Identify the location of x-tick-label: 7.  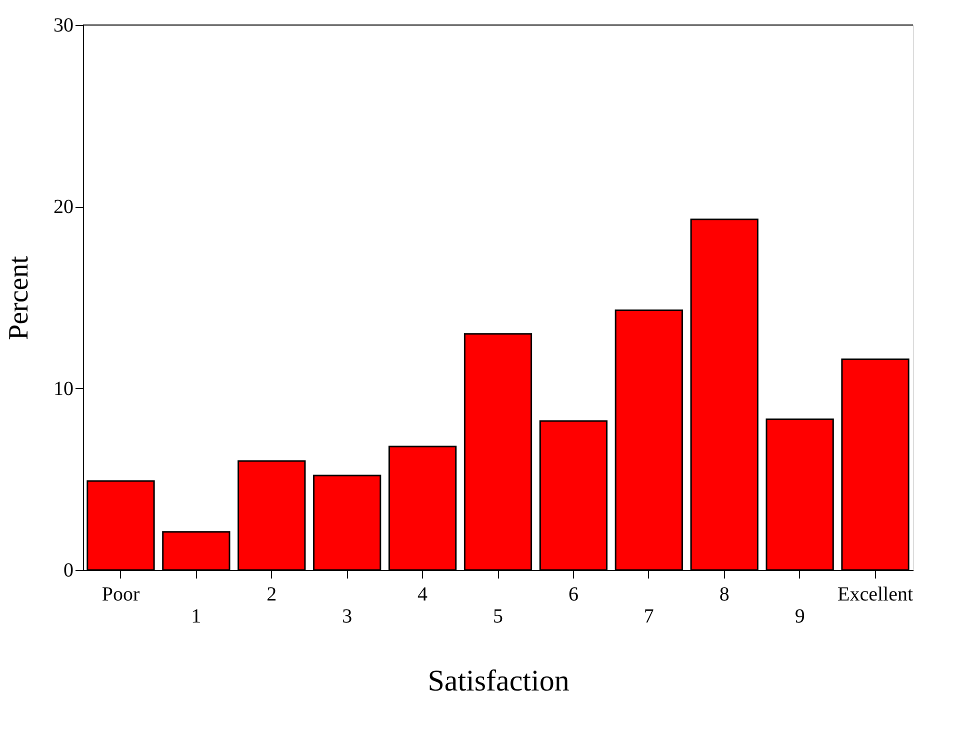
(649, 617).